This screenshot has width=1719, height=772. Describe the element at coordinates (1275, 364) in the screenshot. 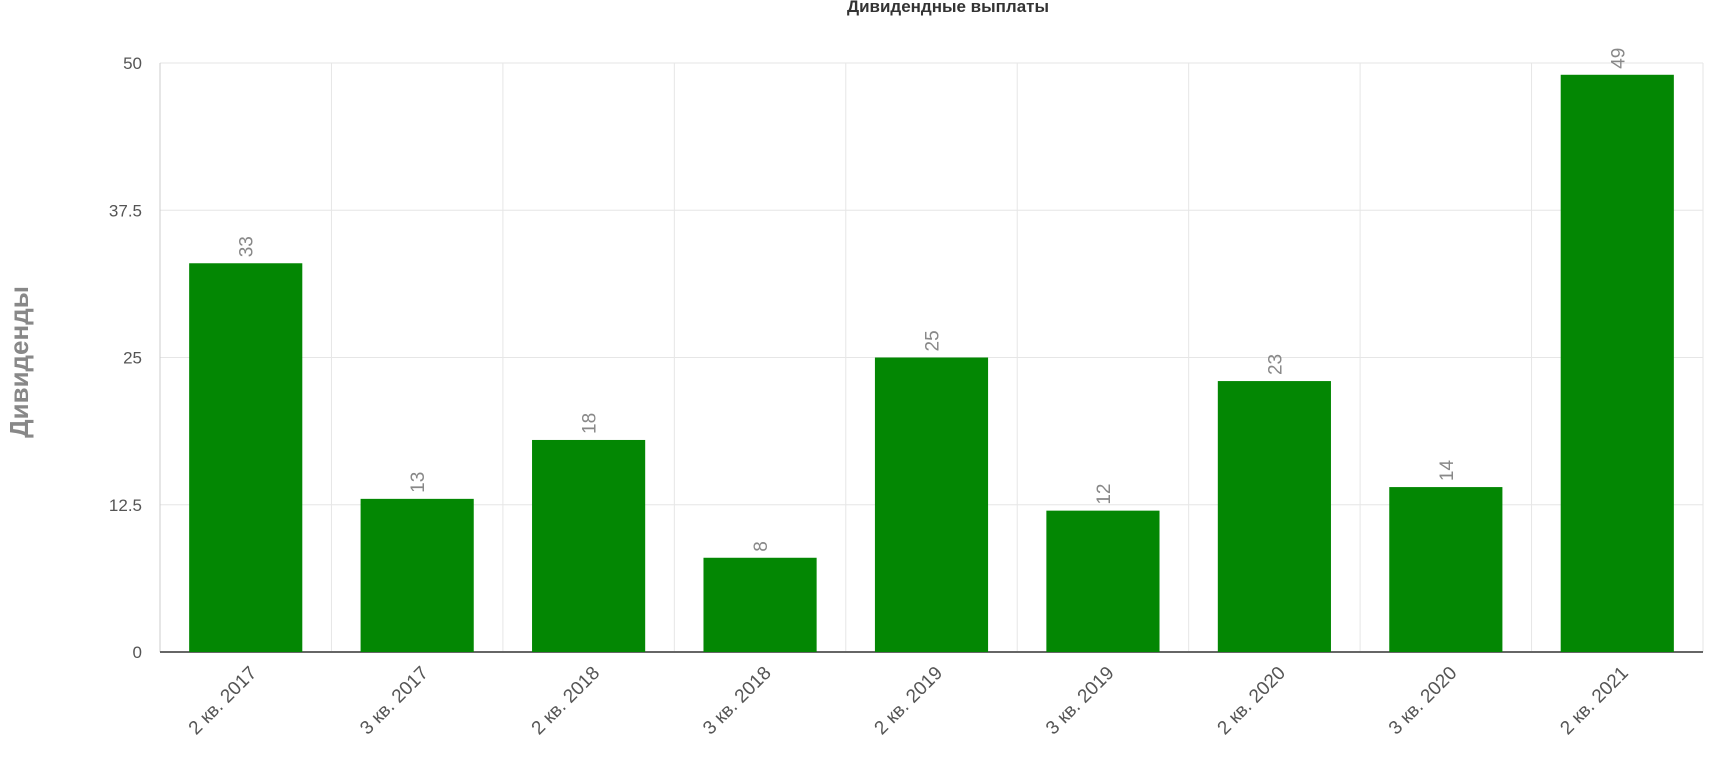

I see `value-label: 23` at that location.